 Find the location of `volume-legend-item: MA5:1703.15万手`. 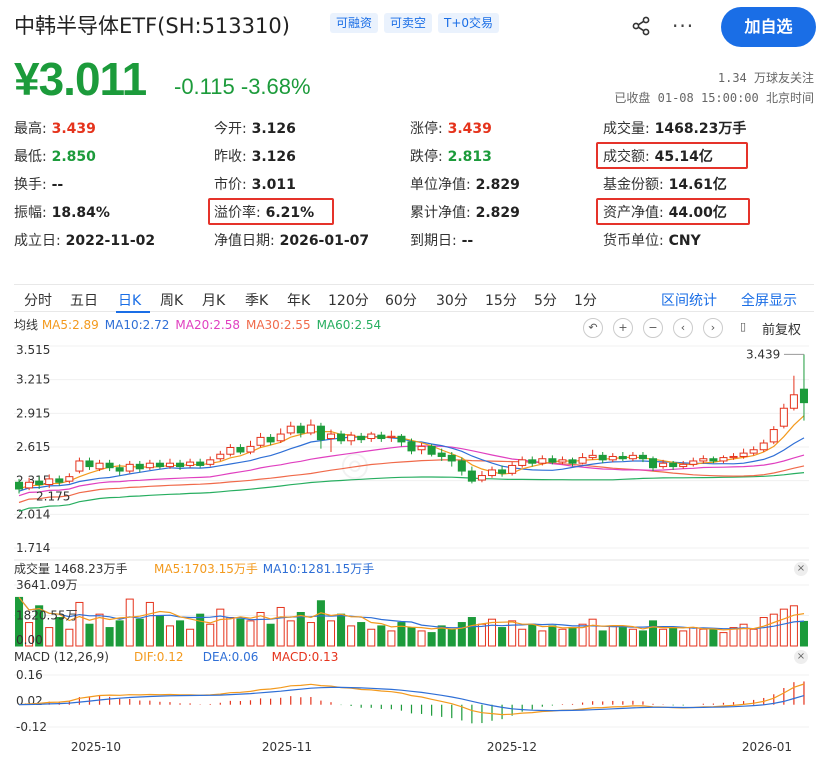

volume-legend-item: MA5:1703.15万手 is located at coordinates (206, 569).